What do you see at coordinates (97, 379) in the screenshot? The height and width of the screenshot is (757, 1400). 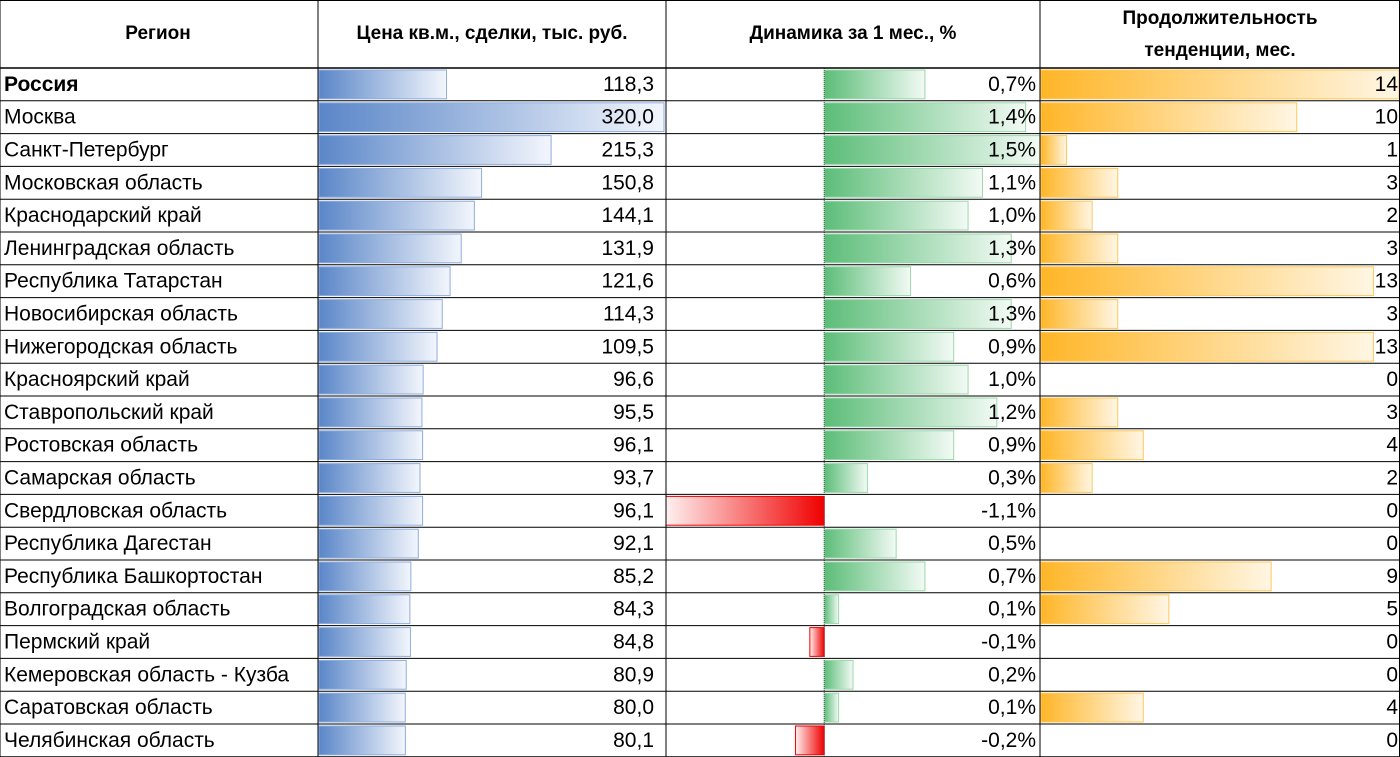 I see `region-cell: Красноярский край` at bounding box center [97, 379].